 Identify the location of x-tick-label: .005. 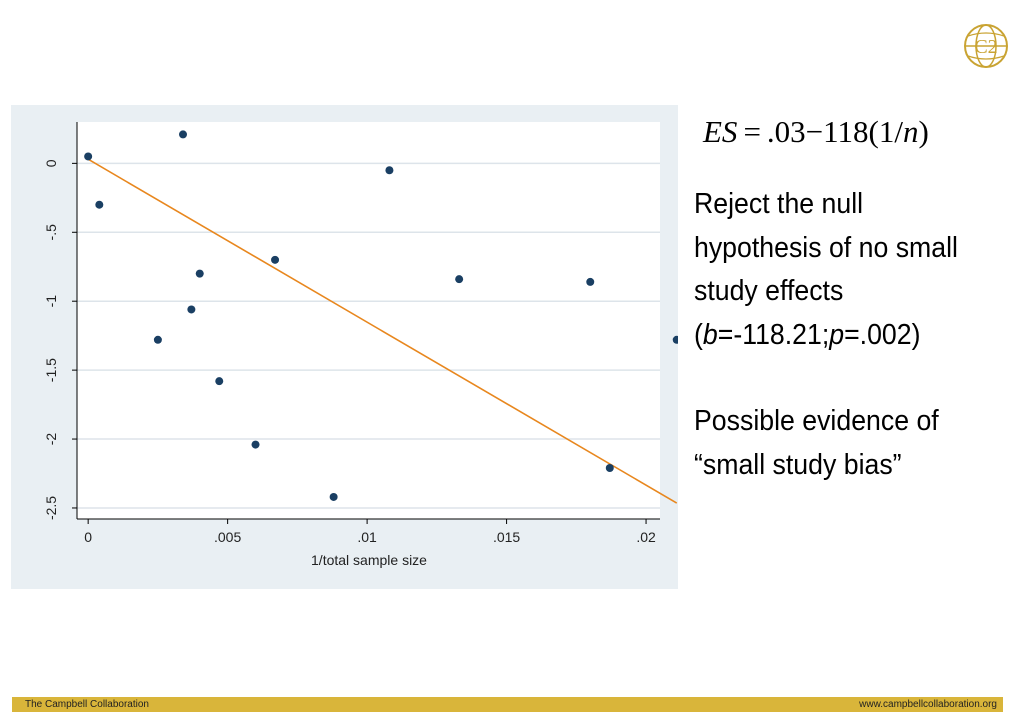
(227, 537).